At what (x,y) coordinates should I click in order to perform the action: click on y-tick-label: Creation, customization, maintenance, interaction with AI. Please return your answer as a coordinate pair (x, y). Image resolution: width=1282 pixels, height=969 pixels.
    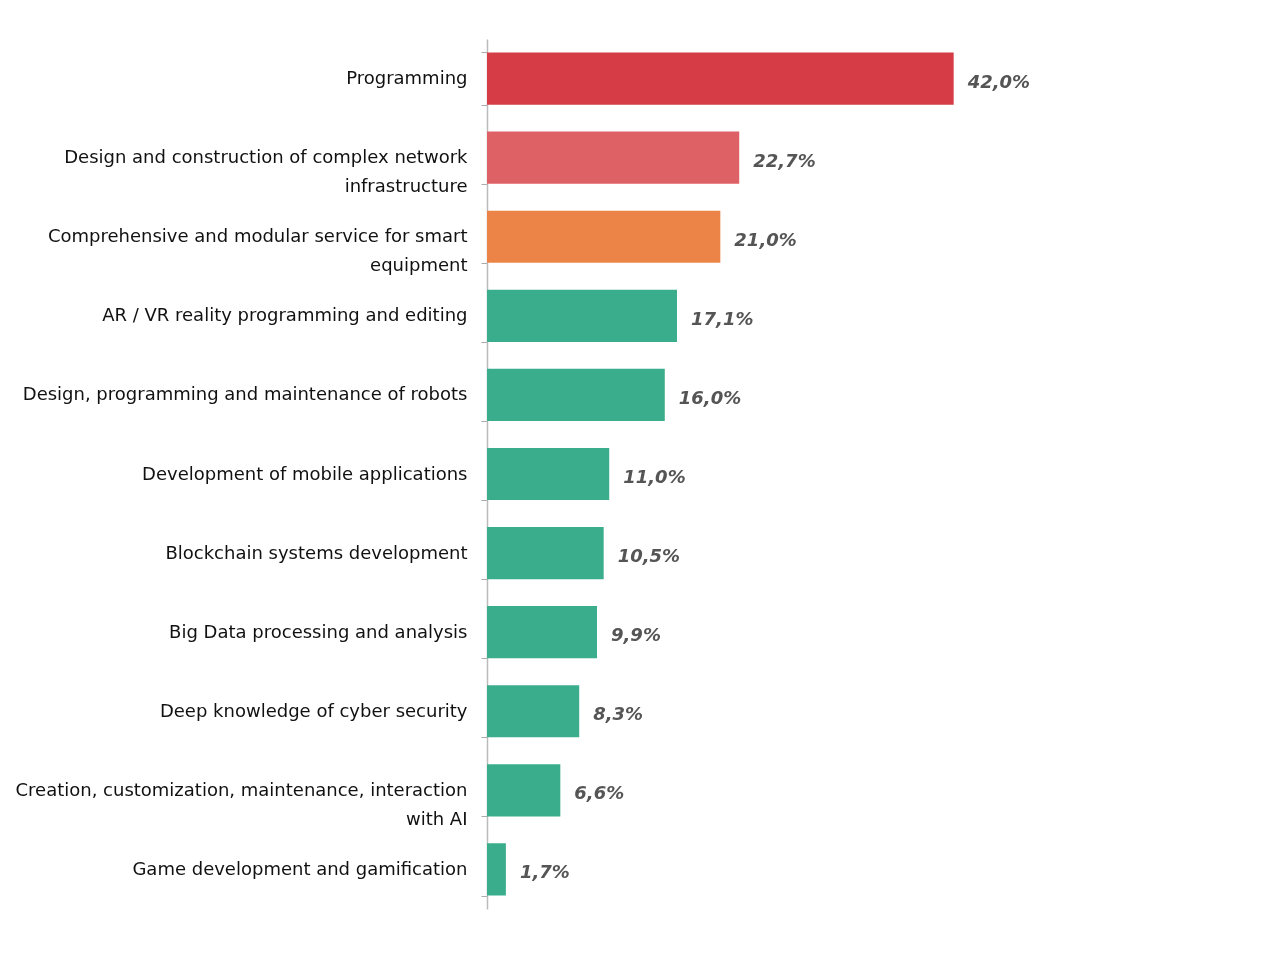
    Looking at the image, I should click on (241, 803).